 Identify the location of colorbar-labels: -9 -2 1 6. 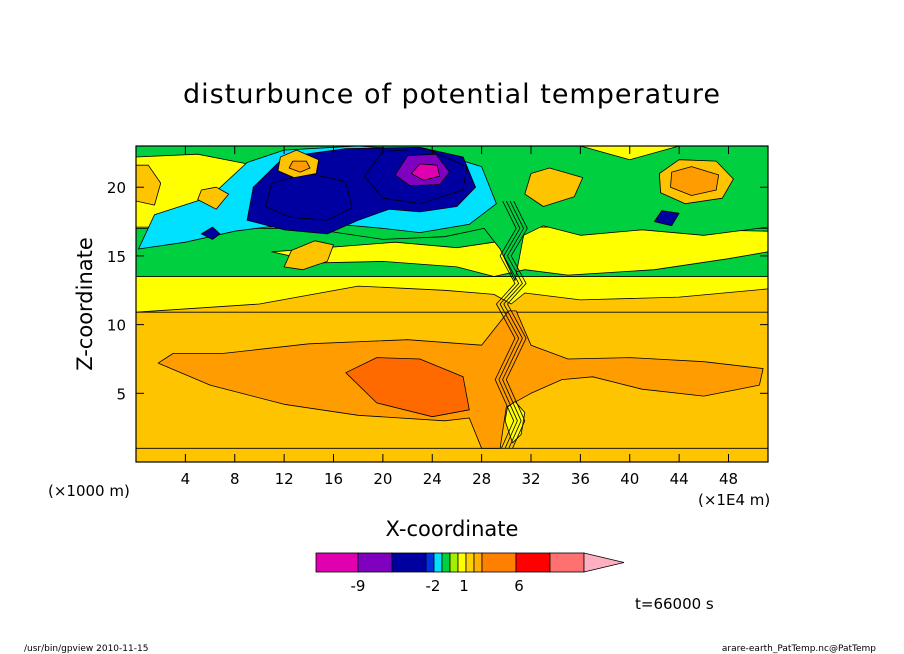
(437, 586).